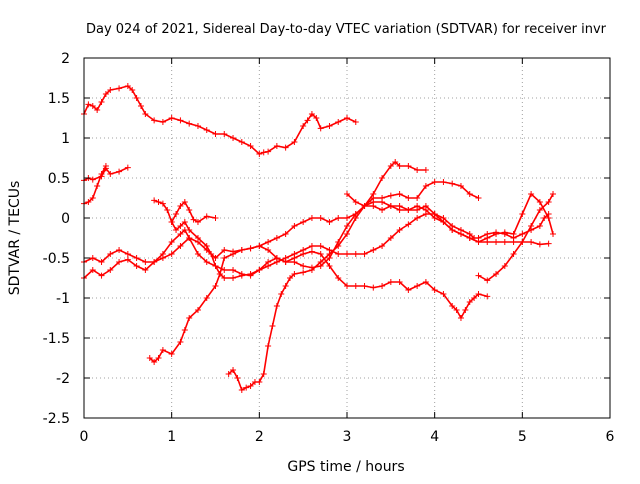 The image size is (640, 484). What do you see at coordinates (347, 437) in the screenshot?
I see `x-tick-label: 3` at bounding box center [347, 437].